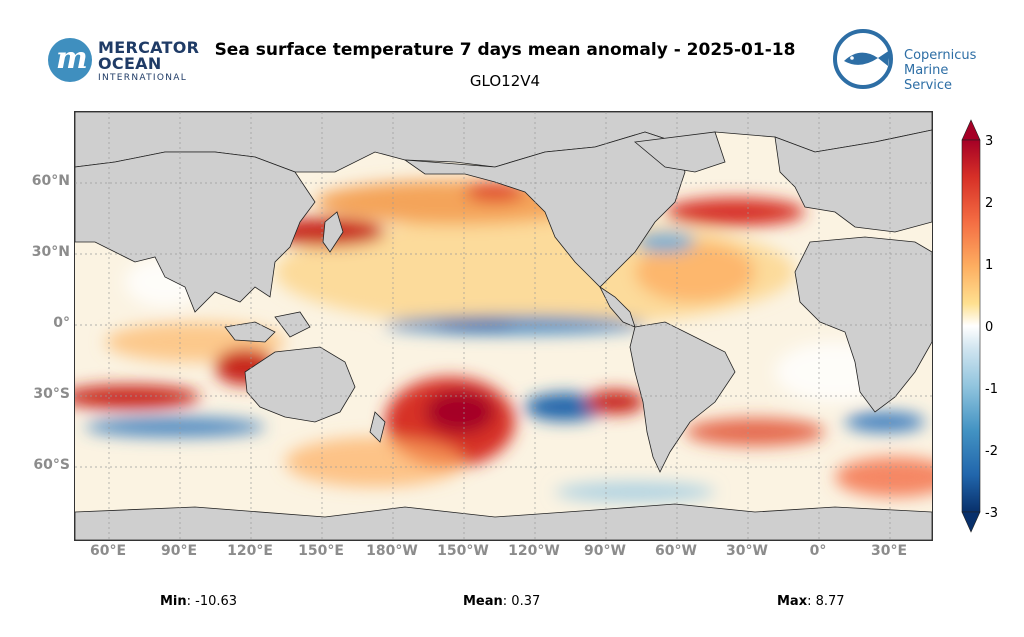 Image resolution: width=1024 pixels, height=637 pixels. What do you see at coordinates (143, 78) in the screenshot?
I see `mercator-logo-line3: INTERNATIONAL` at bounding box center [143, 78].